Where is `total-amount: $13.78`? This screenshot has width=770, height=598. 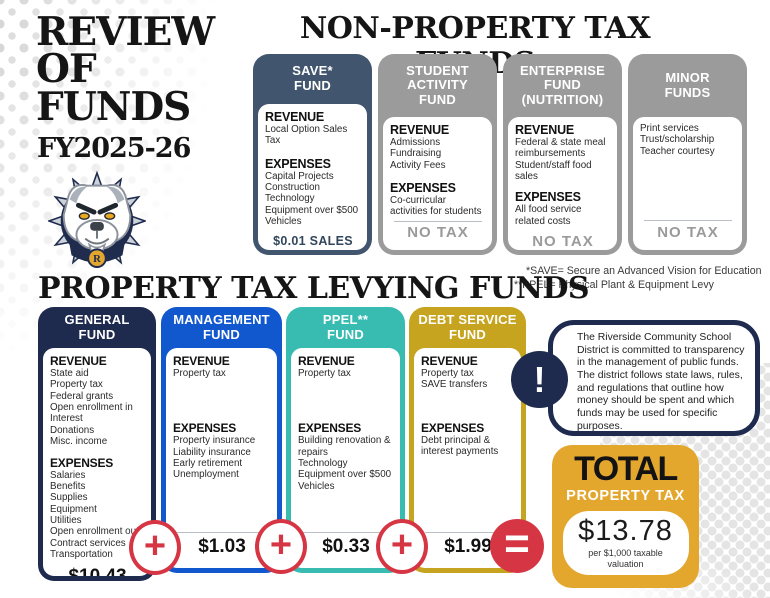 total-amount: $13.78 is located at coordinates (625, 531).